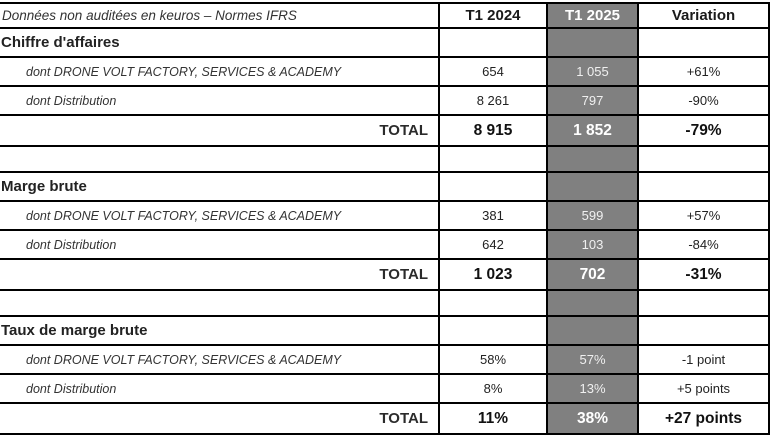  I want to click on value-t1-2024: 8%, so click(493, 388).